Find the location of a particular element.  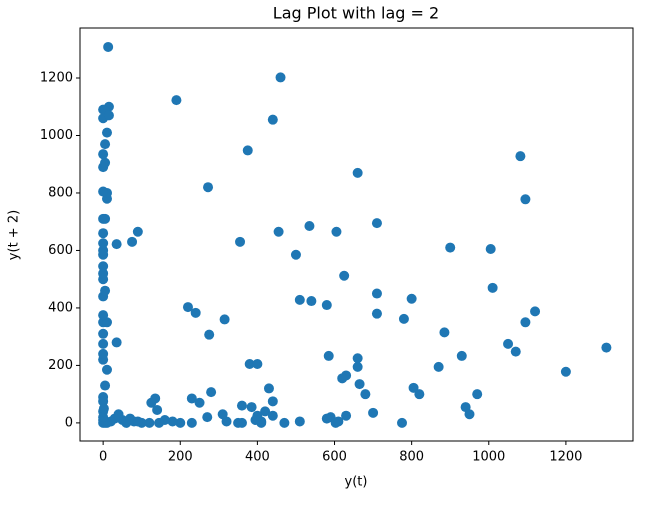

y-tick-label: 0 is located at coordinates (69, 422).